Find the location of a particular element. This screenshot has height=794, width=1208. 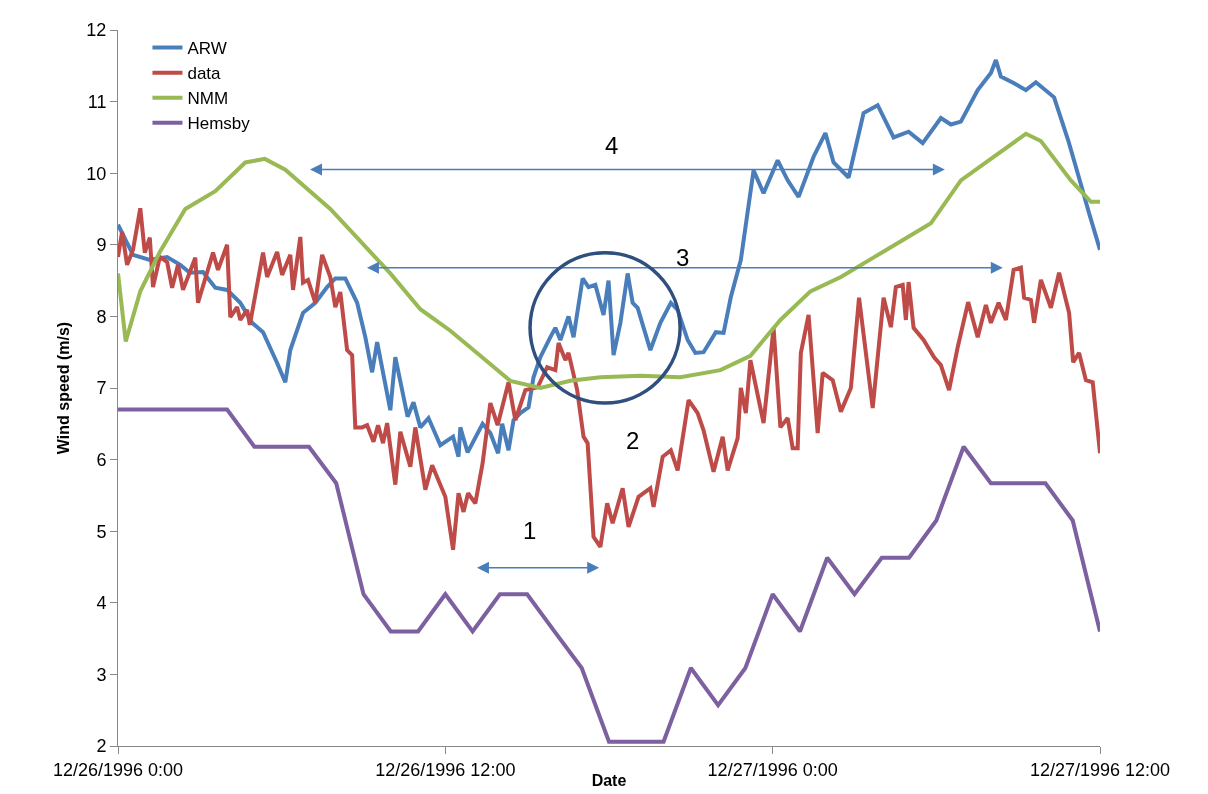

y-tick-label: 2 is located at coordinates (101, 746).